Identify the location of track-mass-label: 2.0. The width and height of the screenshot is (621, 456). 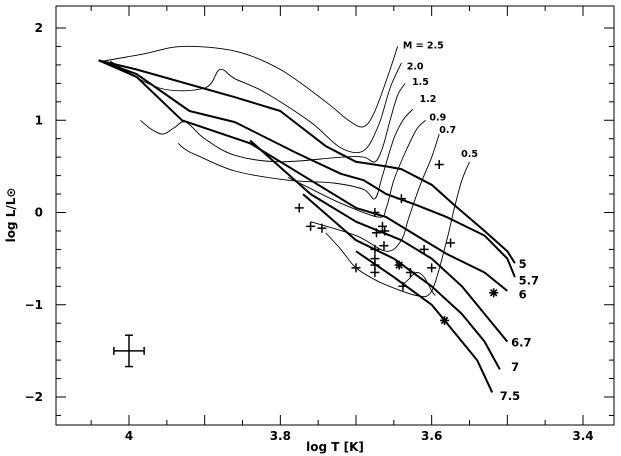
(415, 67).